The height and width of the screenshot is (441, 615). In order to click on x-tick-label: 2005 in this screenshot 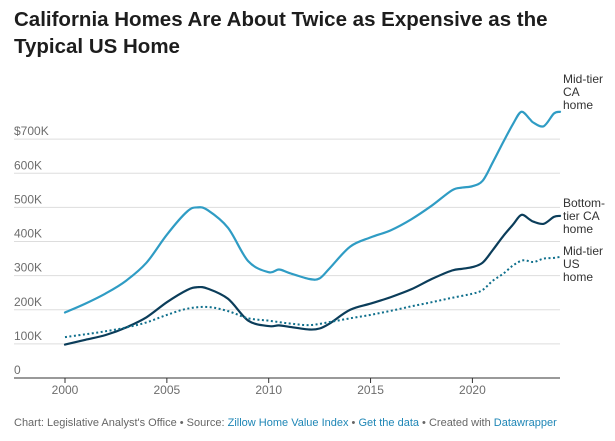, I will do `click(167, 390)`.